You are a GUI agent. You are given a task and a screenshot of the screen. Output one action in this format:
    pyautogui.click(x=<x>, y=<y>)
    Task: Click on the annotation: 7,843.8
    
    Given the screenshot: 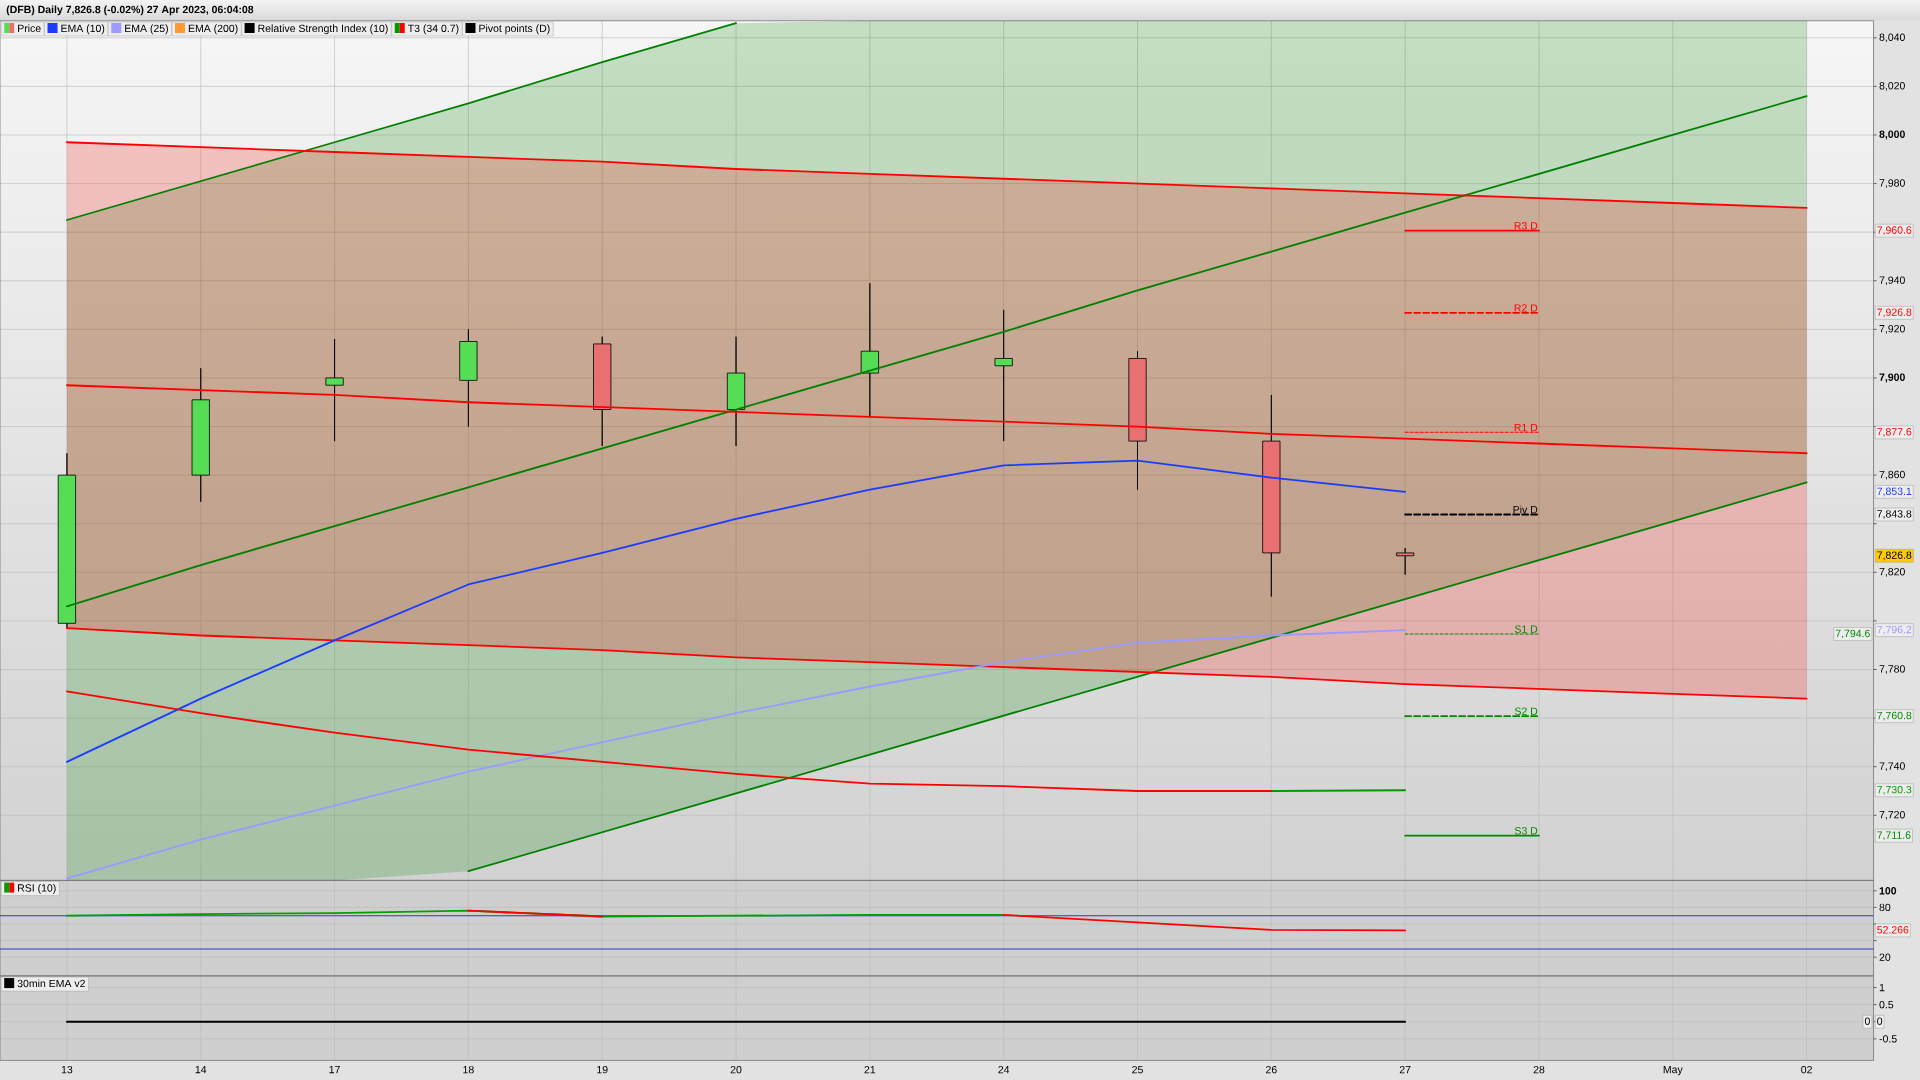 What is the action you would take?
    pyautogui.click(x=1894, y=514)
    